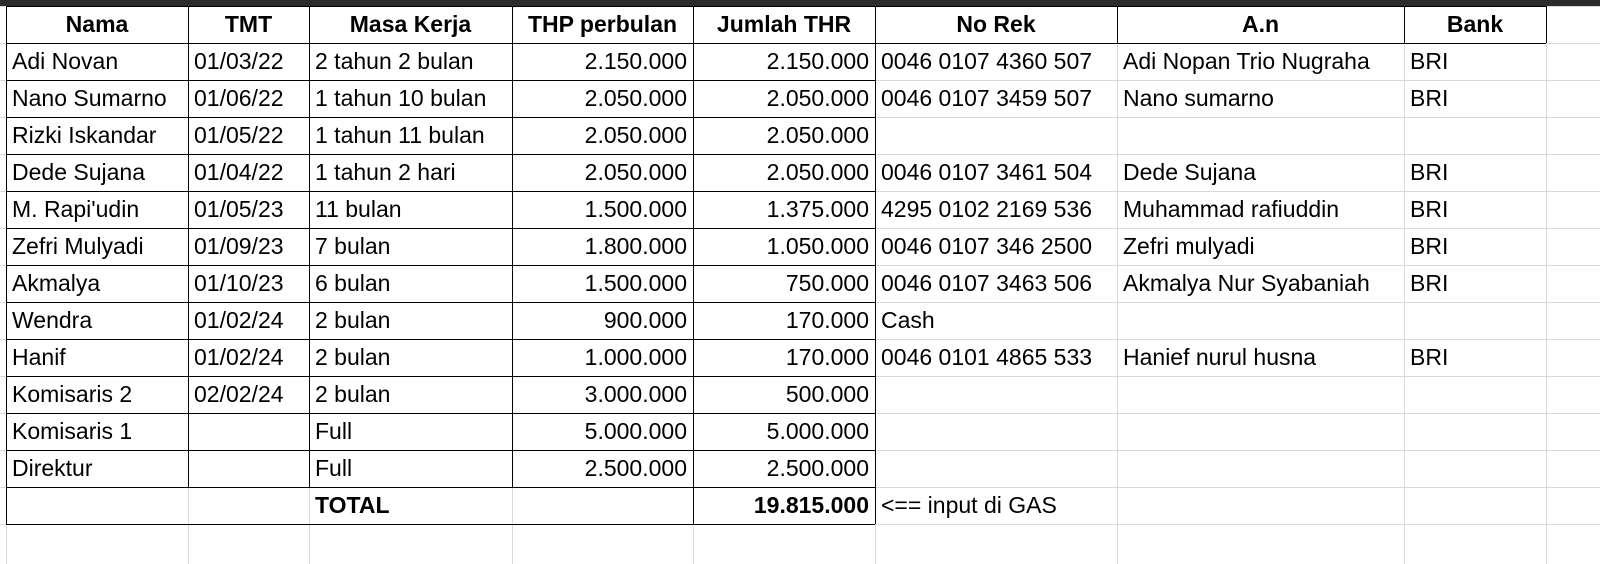  Describe the element at coordinates (987, 246) in the screenshot. I see `cell-no-rek: 0046 0107 346 2500` at that location.